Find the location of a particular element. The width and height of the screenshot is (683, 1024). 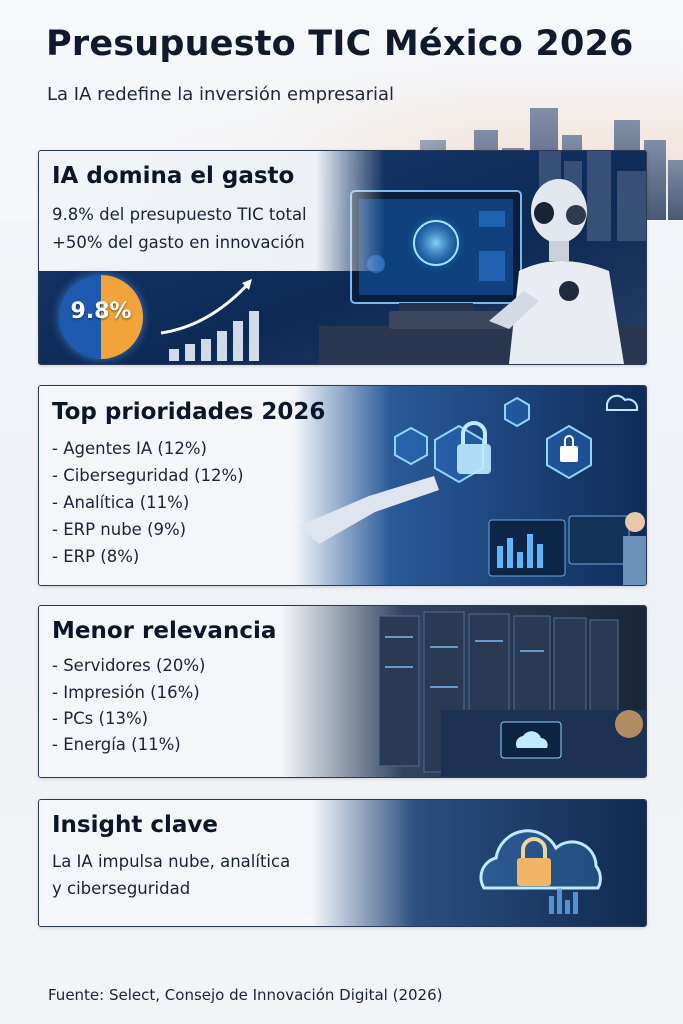

card-line: +50% del gasto en innovación is located at coordinates (178, 242).